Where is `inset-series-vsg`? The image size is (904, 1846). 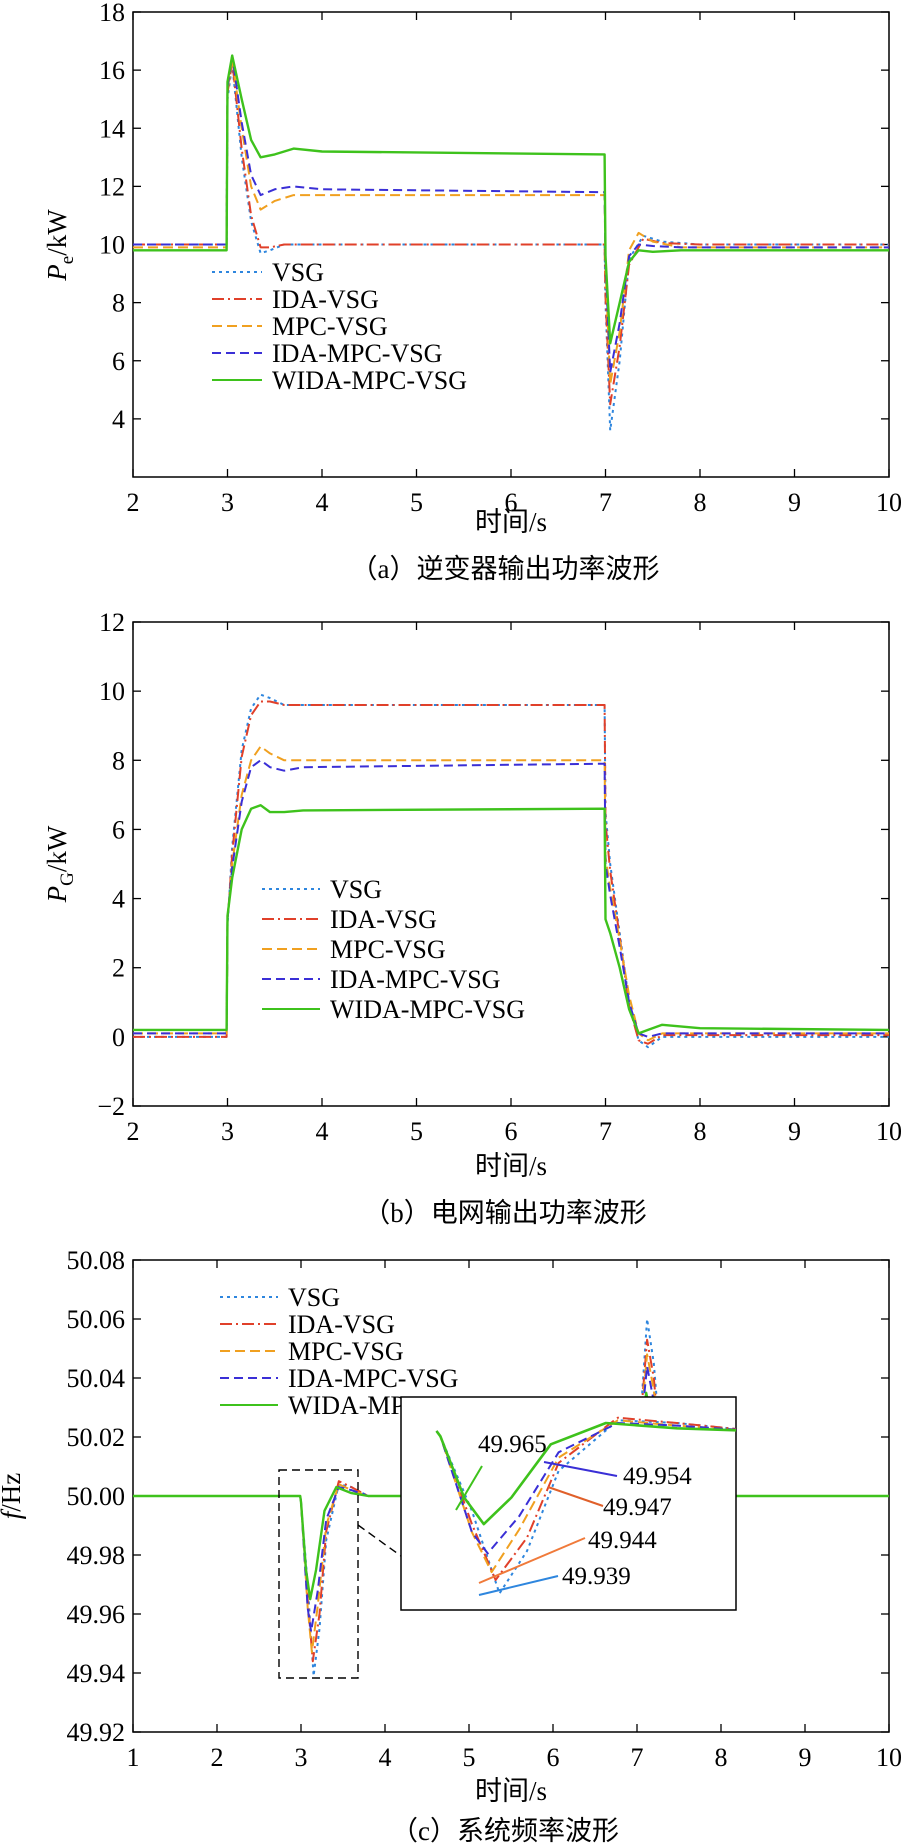
inset-series-vsg is located at coordinates (585, 1507).